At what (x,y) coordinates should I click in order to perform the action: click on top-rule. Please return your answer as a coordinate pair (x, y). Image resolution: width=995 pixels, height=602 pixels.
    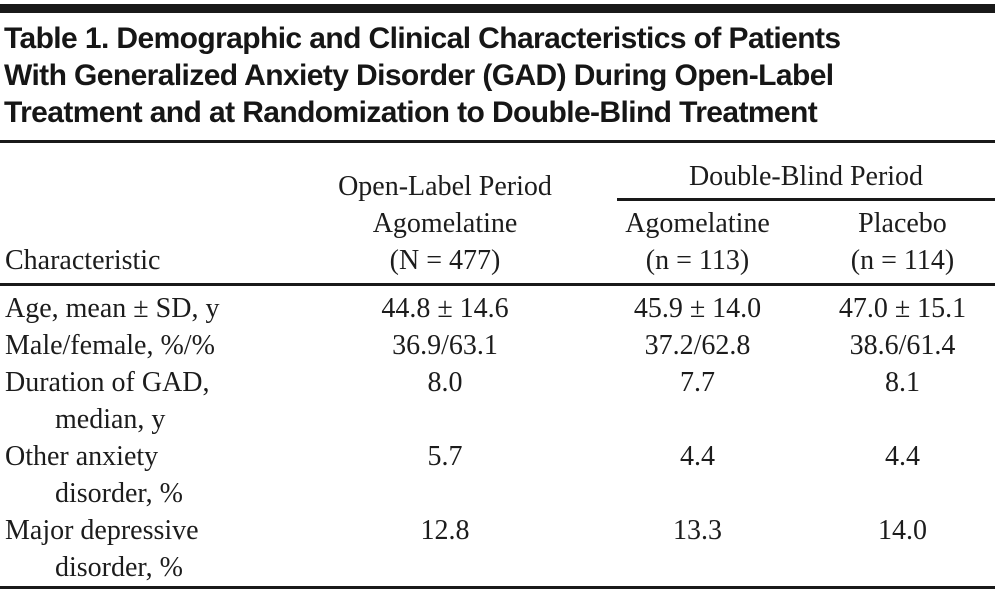
    Looking at the image, I should click on (497, 8).